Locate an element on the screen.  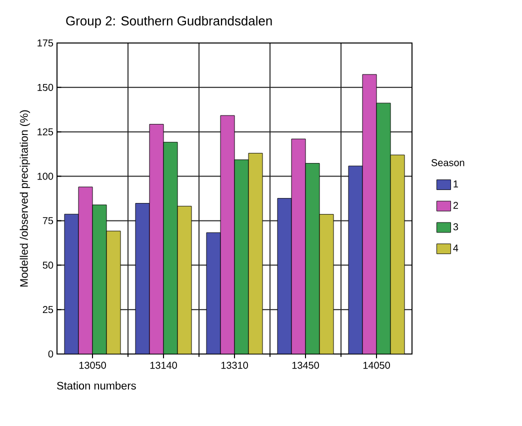
x-tick-label: 13140 is located at coordinates (163, 365).